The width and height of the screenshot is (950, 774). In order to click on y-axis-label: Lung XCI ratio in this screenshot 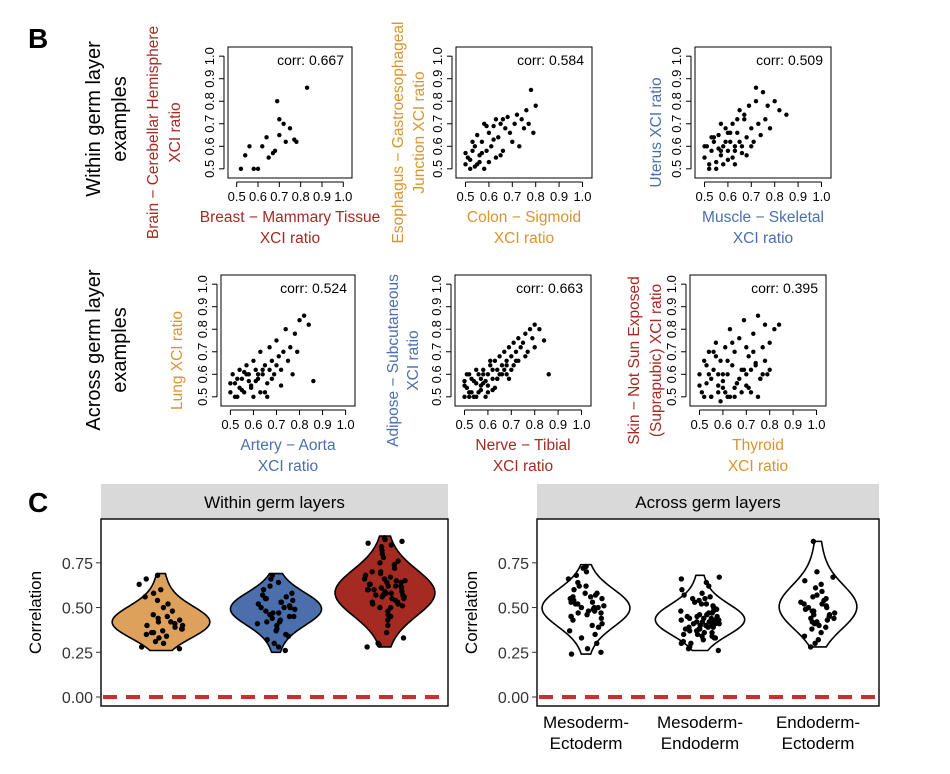, I will do `click(177, 360)`.